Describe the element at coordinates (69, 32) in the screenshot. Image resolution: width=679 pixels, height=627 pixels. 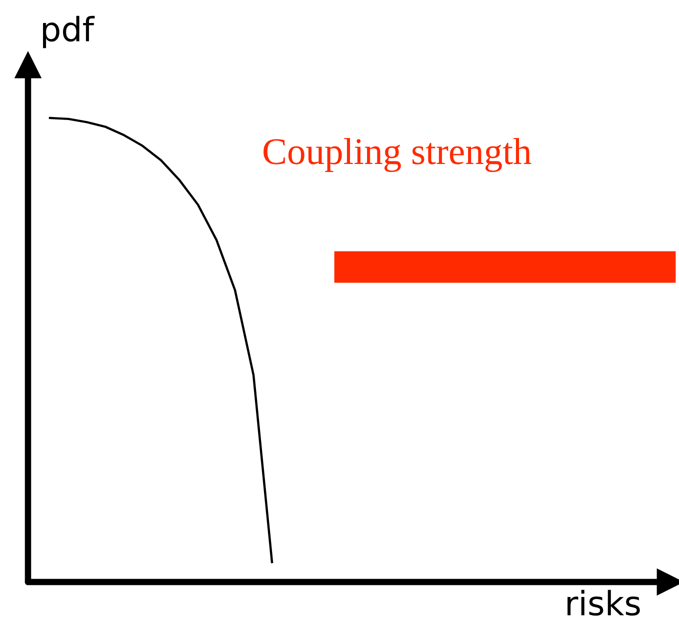
I see `y-axis-title: pdf` at that location.